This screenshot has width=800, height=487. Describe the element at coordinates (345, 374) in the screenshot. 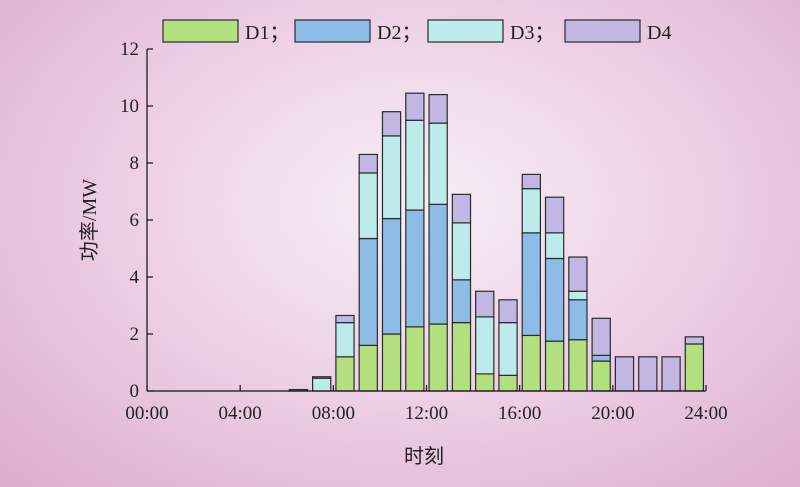

I see `bar-segment-d1-h8` at that location.